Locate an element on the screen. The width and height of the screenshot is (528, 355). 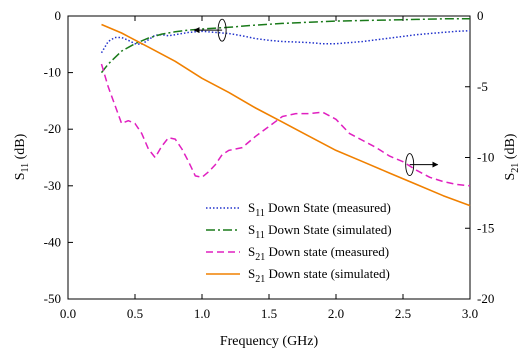
legend-label-s11m: S11 Down State (measured) is located at coordinates (319, 209).